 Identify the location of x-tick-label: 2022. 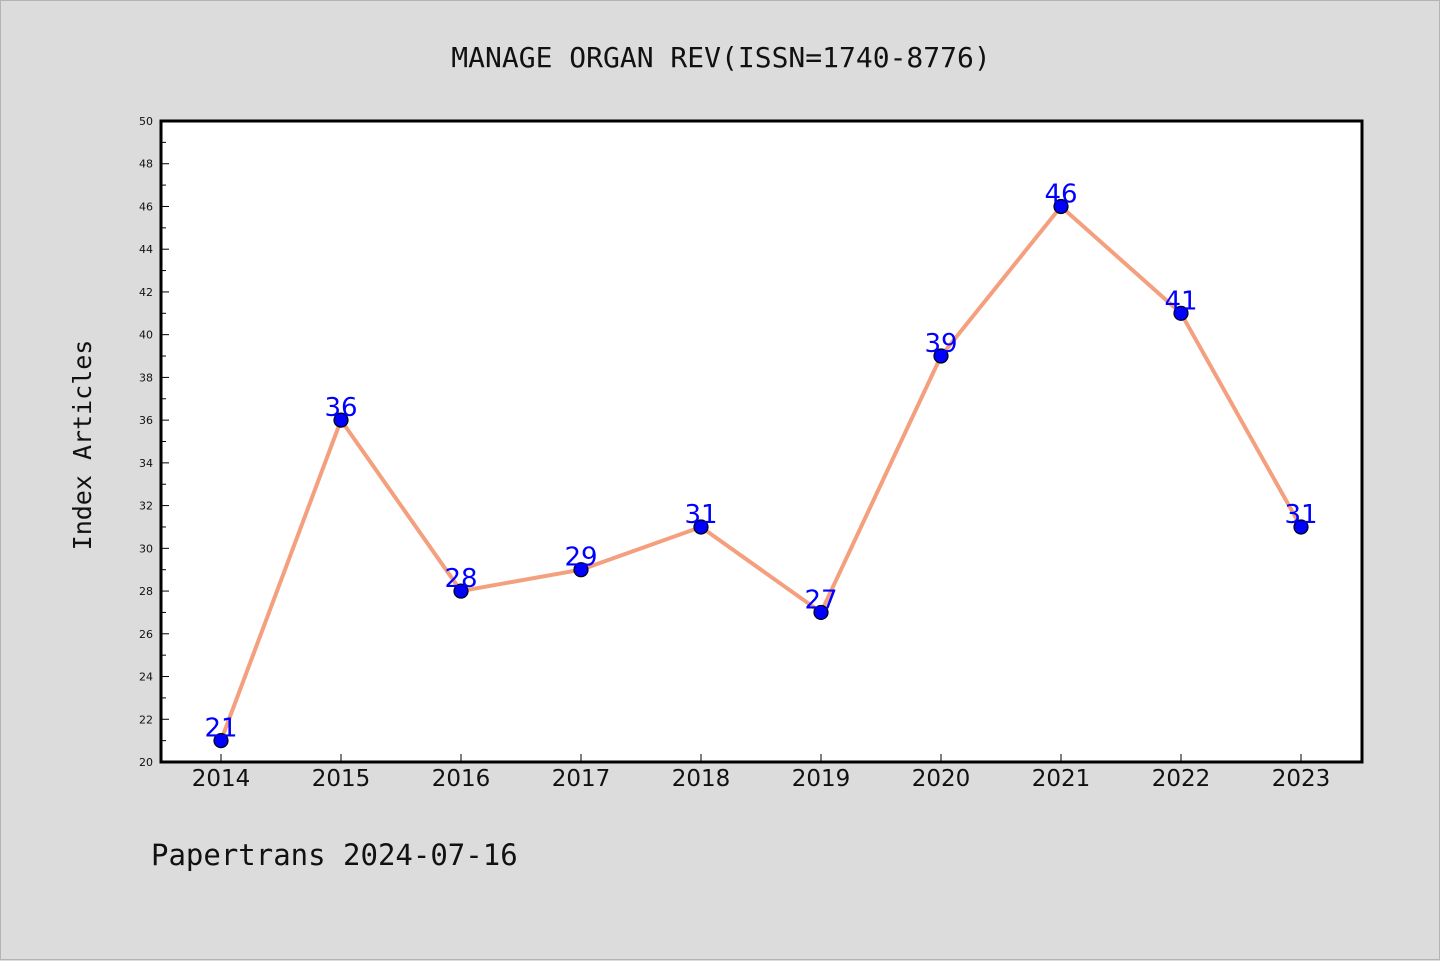
(1181, 779).